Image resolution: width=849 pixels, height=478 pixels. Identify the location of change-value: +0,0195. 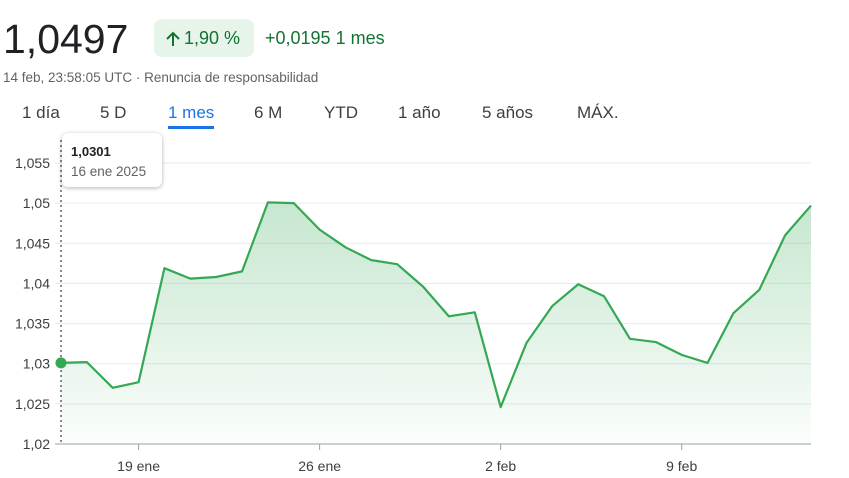
(298, 38).